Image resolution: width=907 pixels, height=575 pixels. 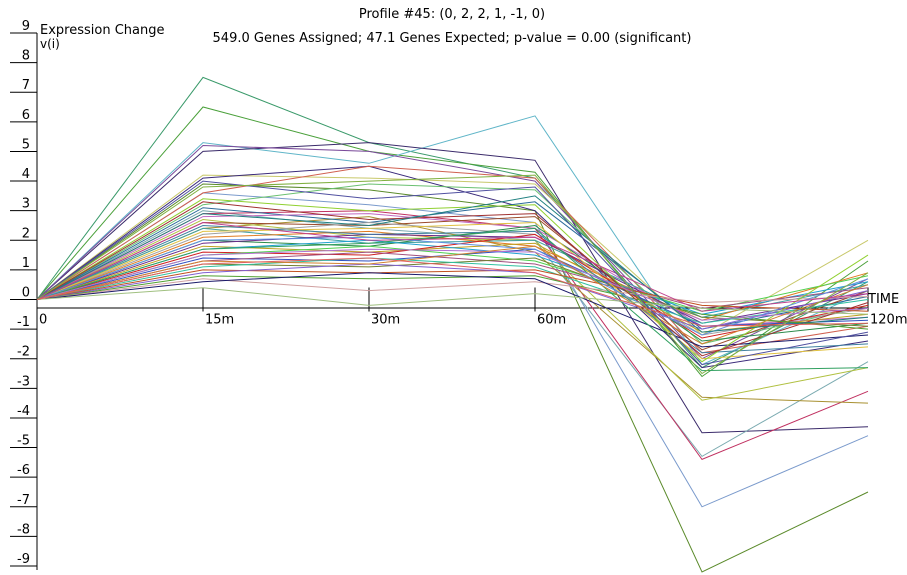 What do you see at coordinates (26, 56) in the screenshot?
I see `y-tick-label: 8` at bounding box center [26, 56].